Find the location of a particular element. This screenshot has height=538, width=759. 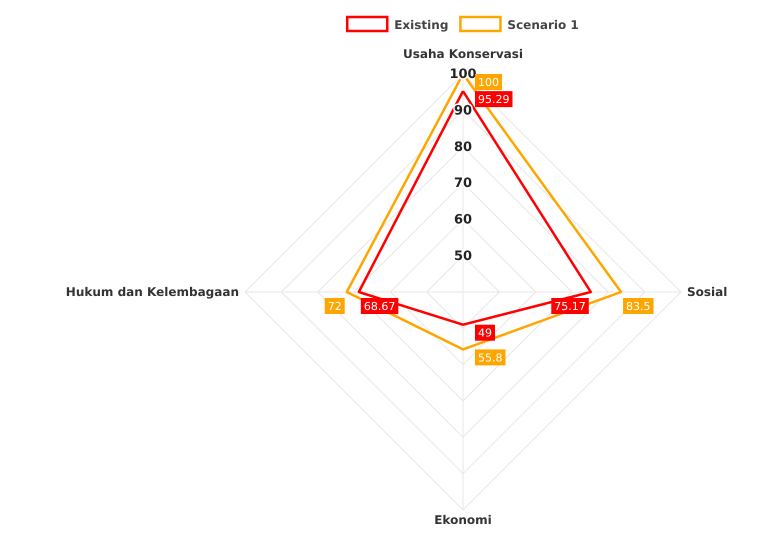

data-label: 55.8 is located at coordinates (490, 357).